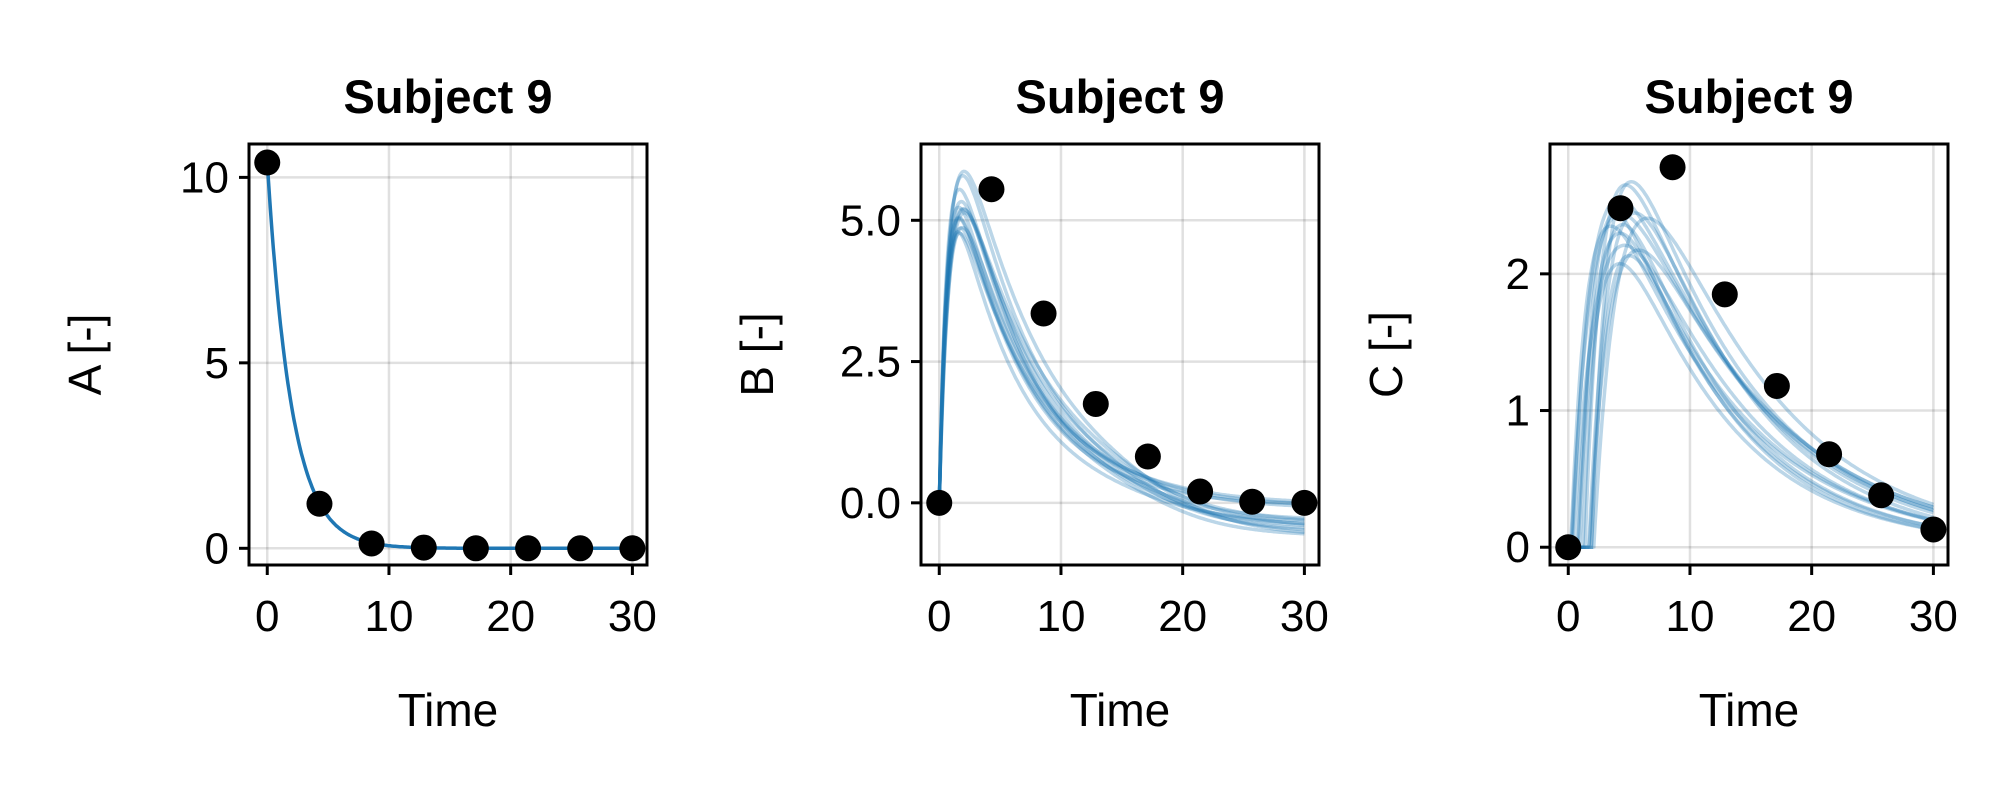  I want to click on y-tick-label: 10, so click(204, 177).